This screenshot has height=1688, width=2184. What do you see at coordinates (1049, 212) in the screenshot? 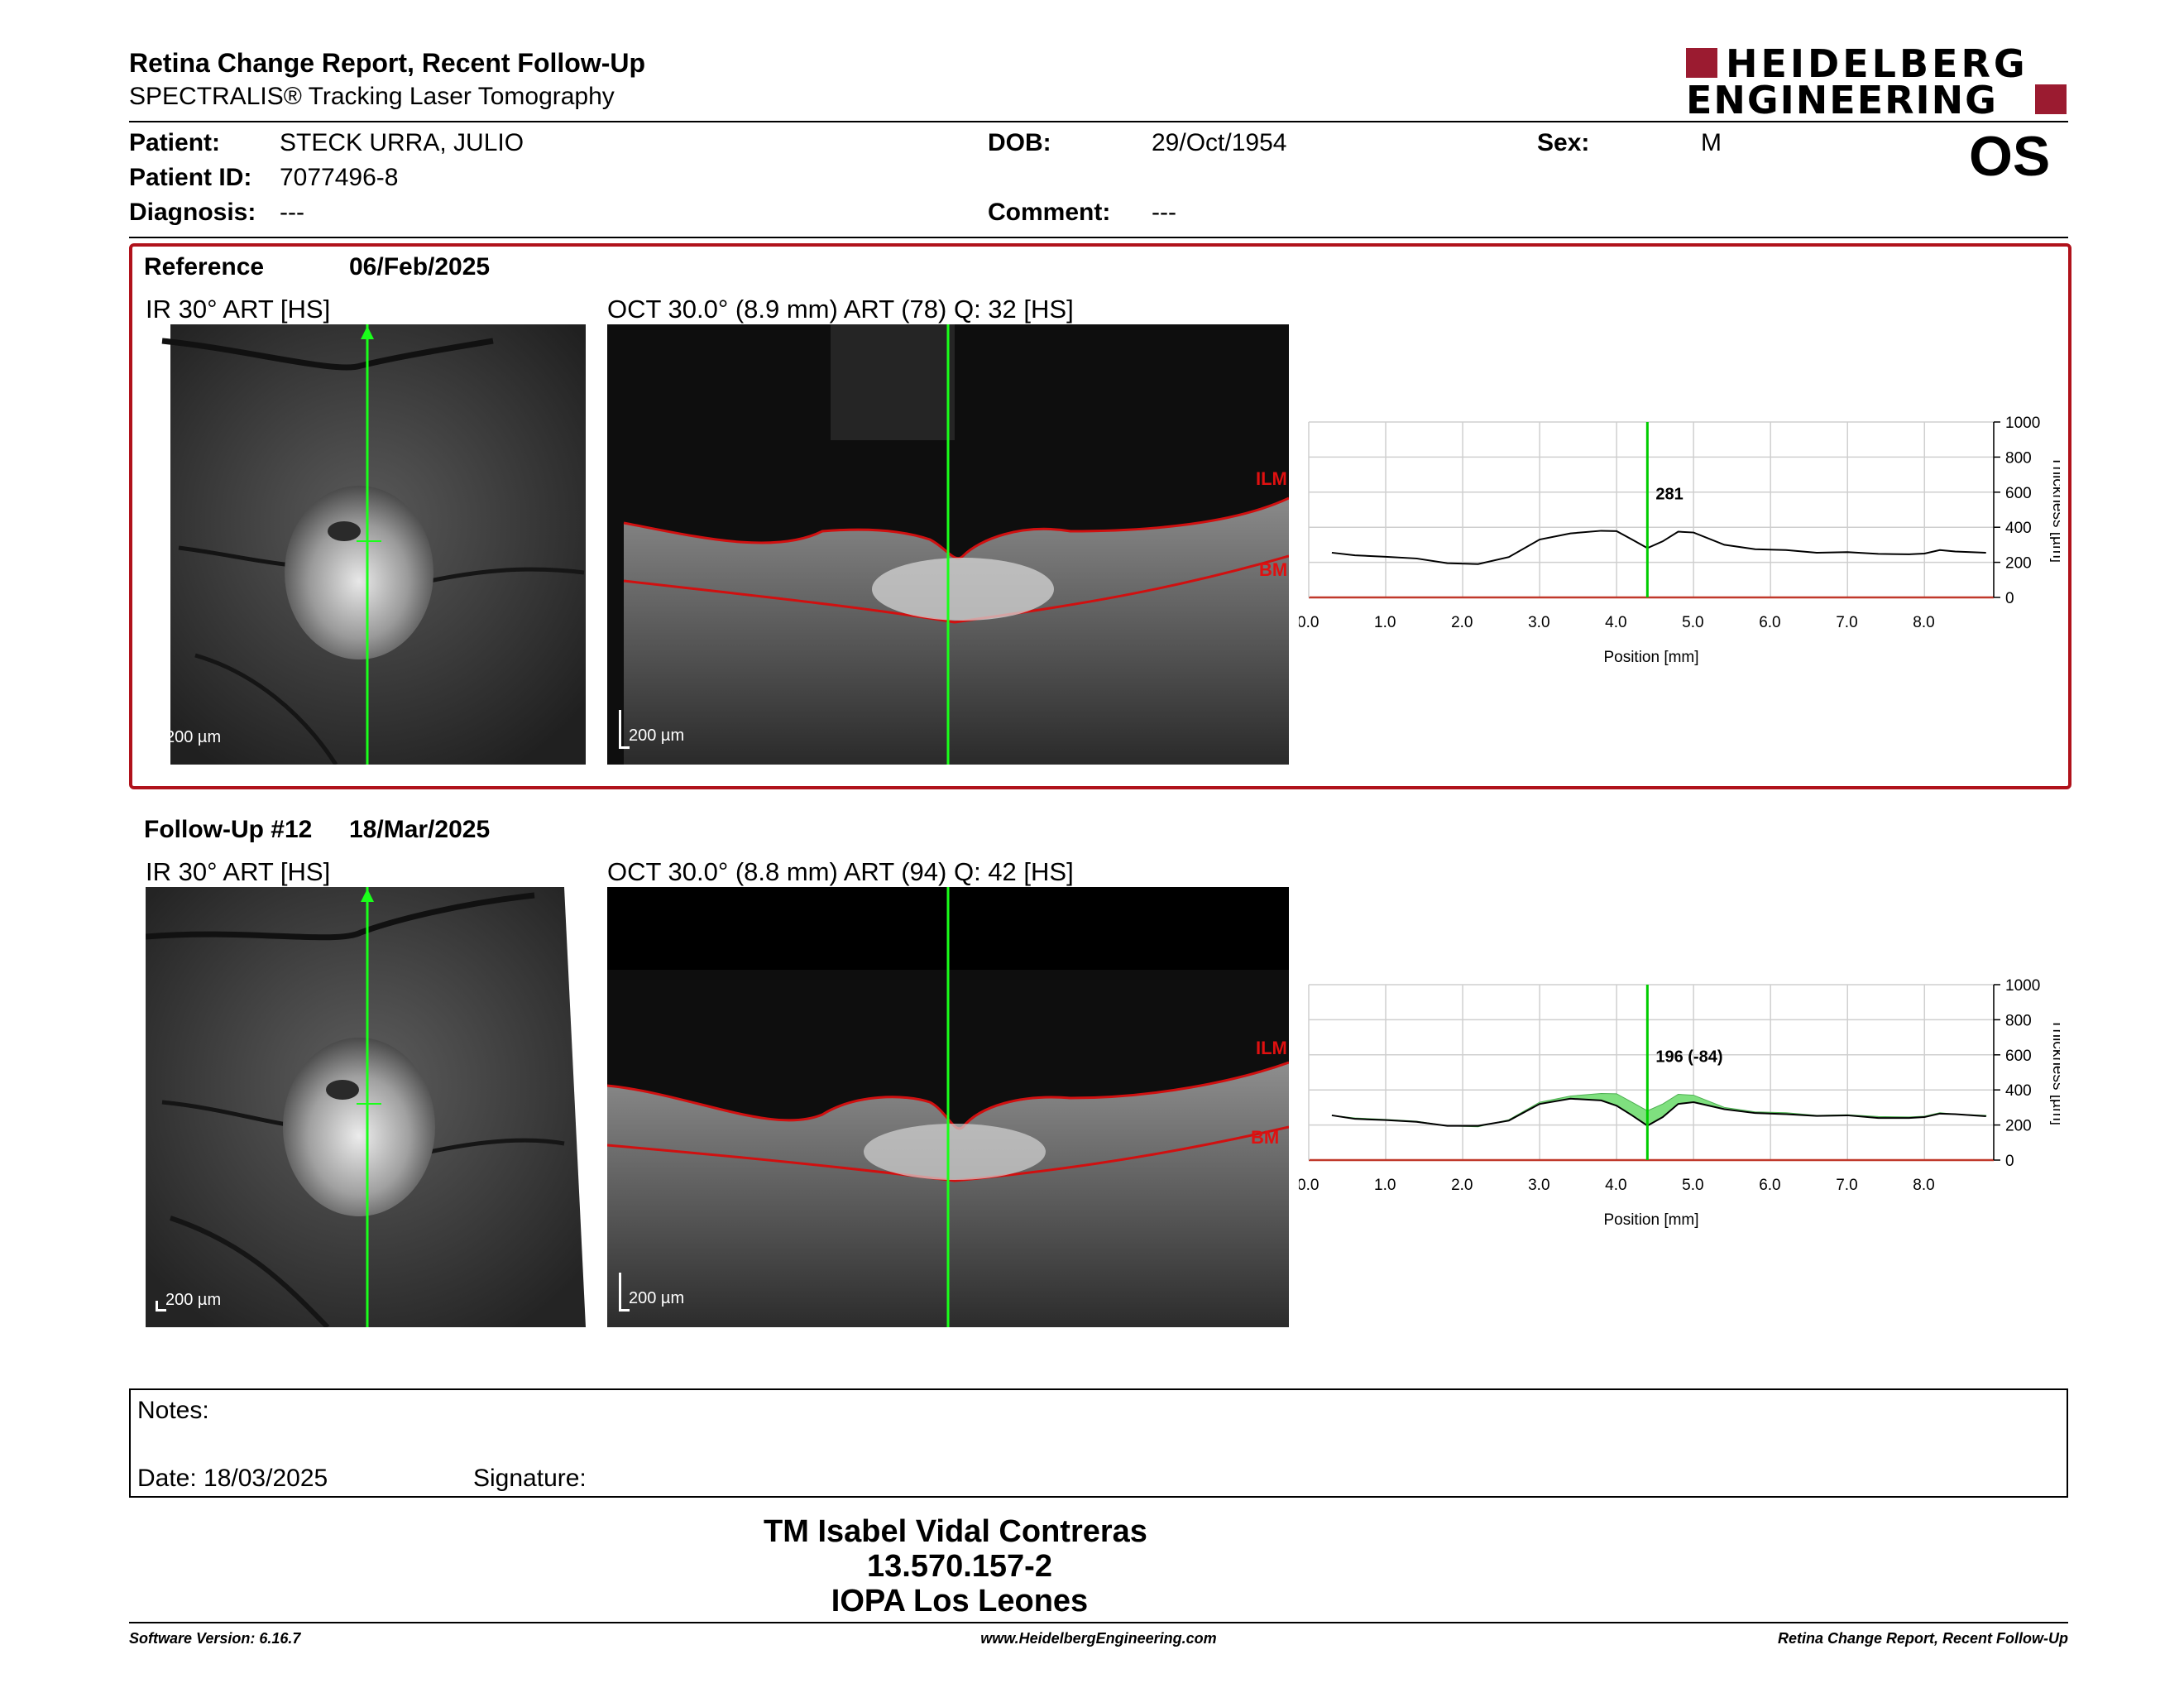
I see `comment-label: Comment:` at bounding box center [1049, 212].